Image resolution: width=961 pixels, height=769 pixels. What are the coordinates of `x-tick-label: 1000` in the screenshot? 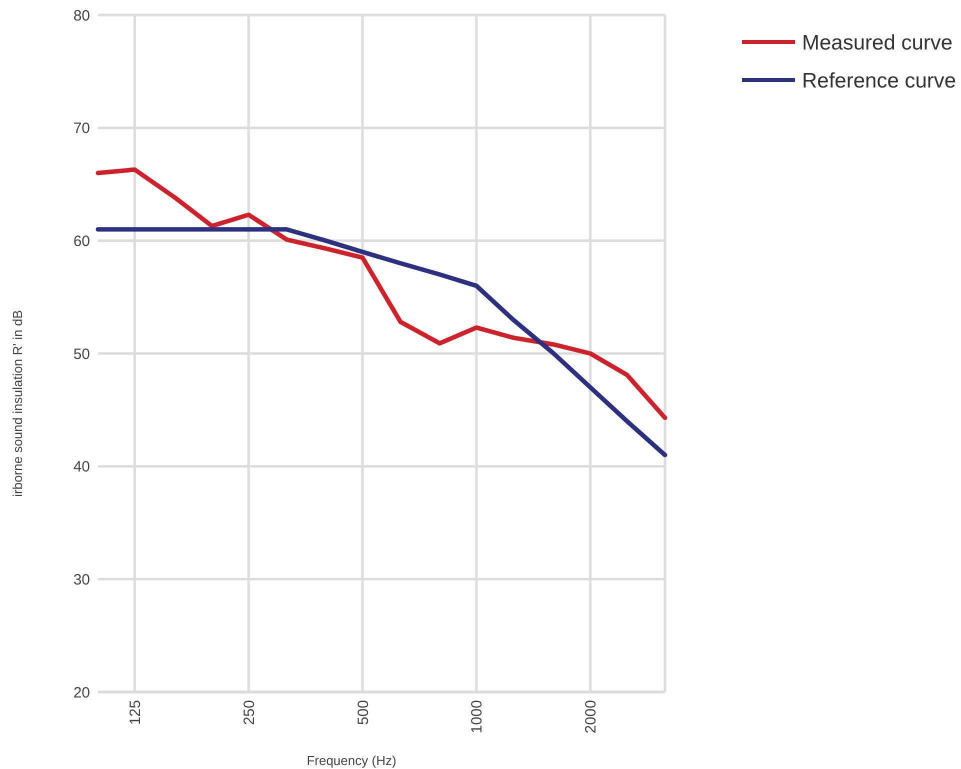 It's located at (477, 717).